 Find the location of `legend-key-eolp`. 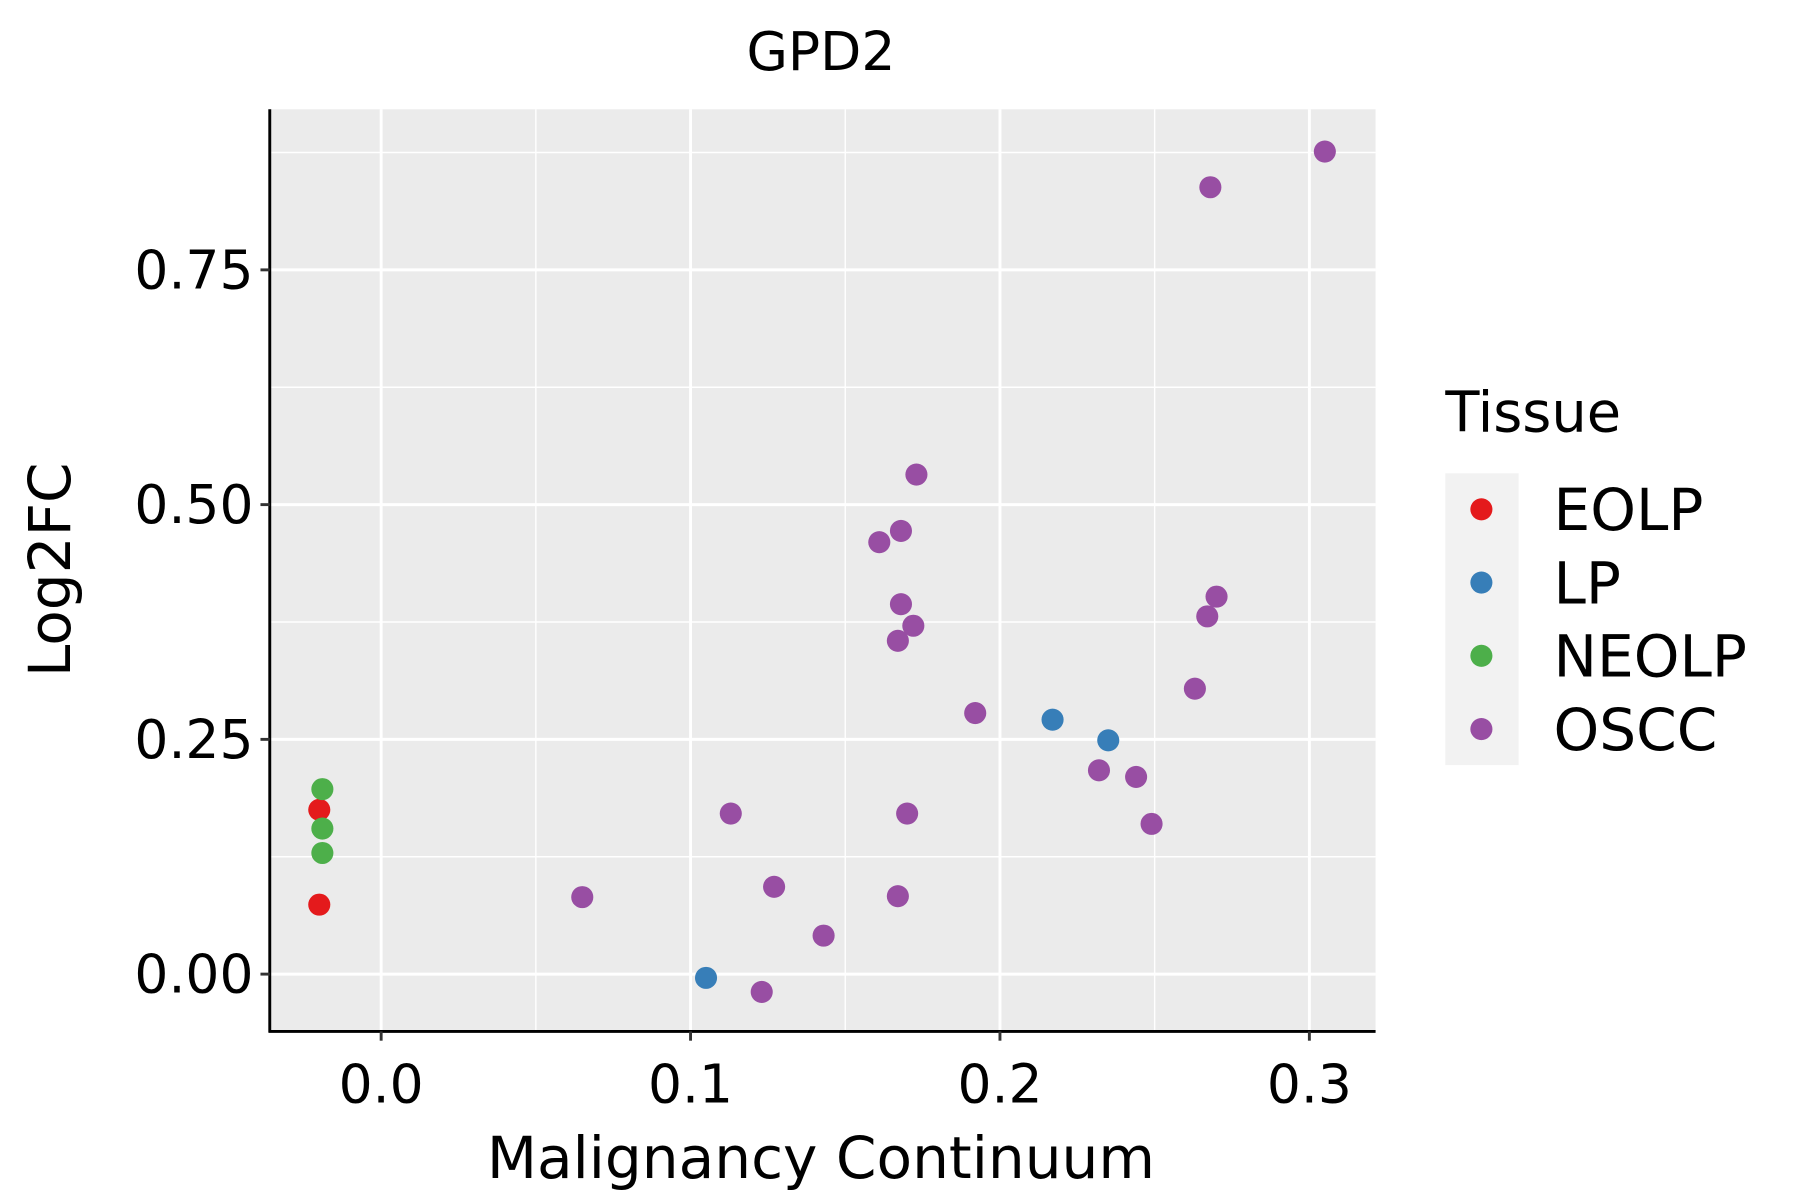

legend-key-eolp is located at coordinates (1481, 509).